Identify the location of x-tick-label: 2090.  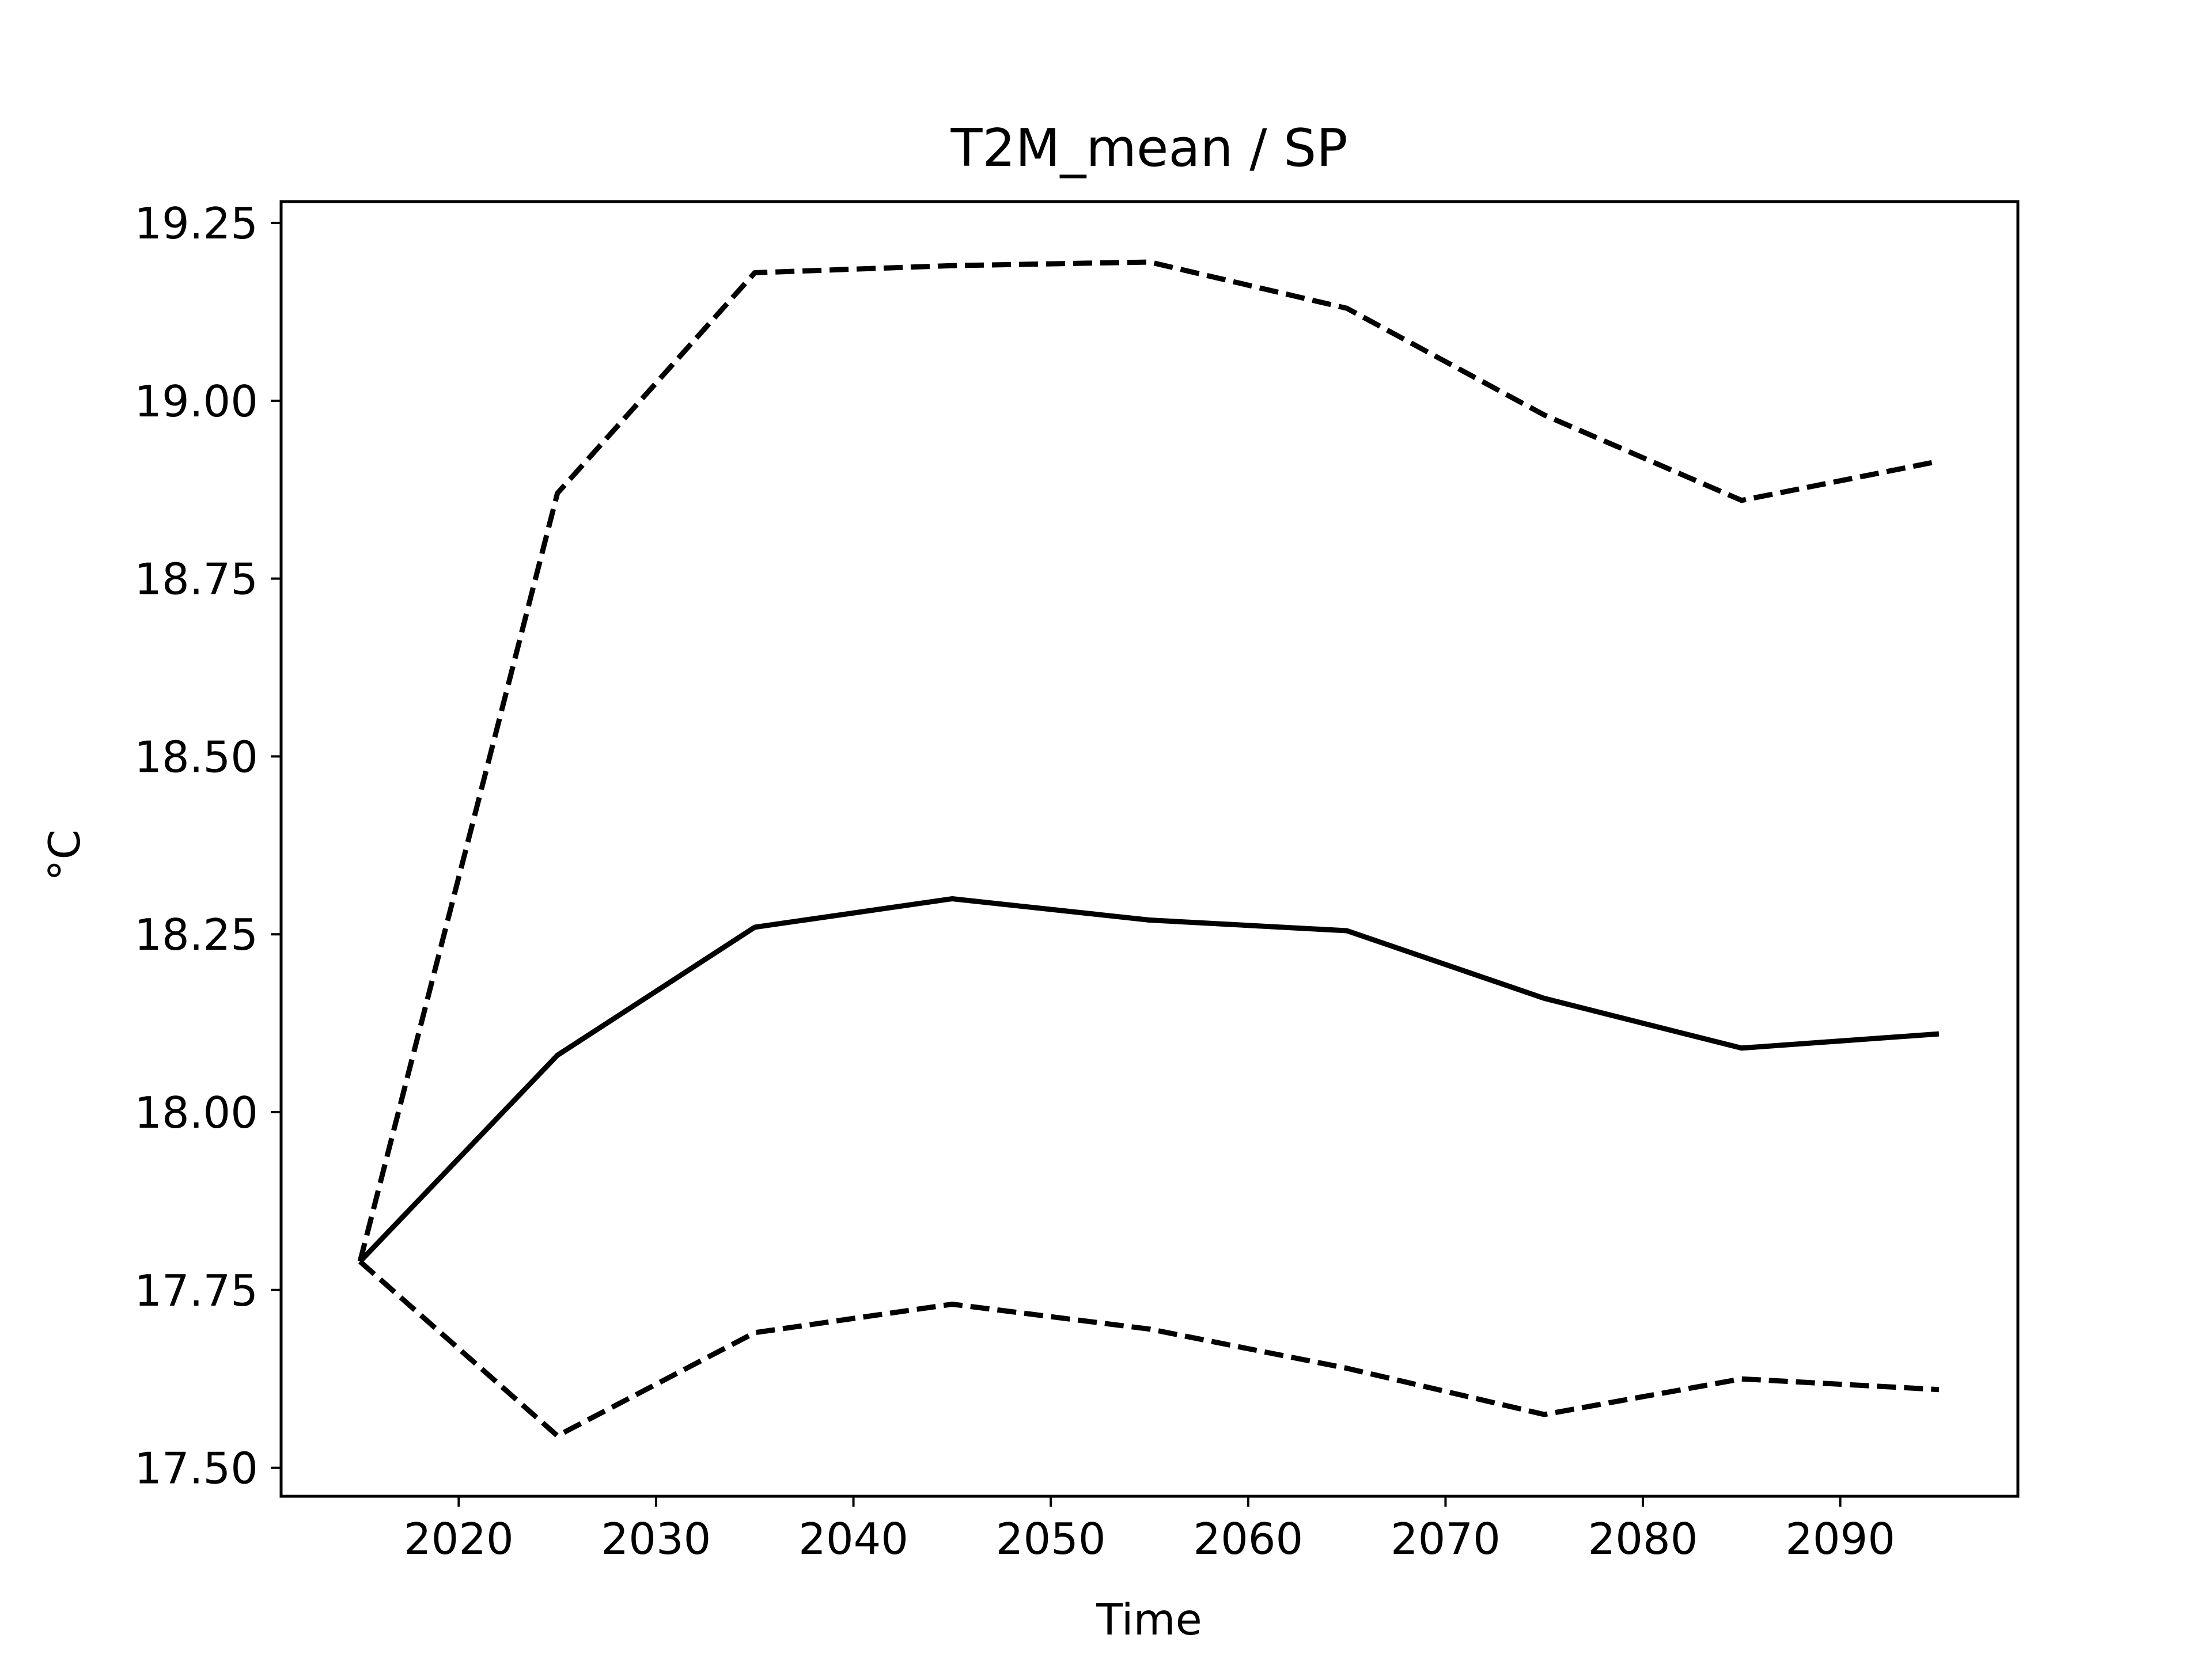
(1840, 1539).